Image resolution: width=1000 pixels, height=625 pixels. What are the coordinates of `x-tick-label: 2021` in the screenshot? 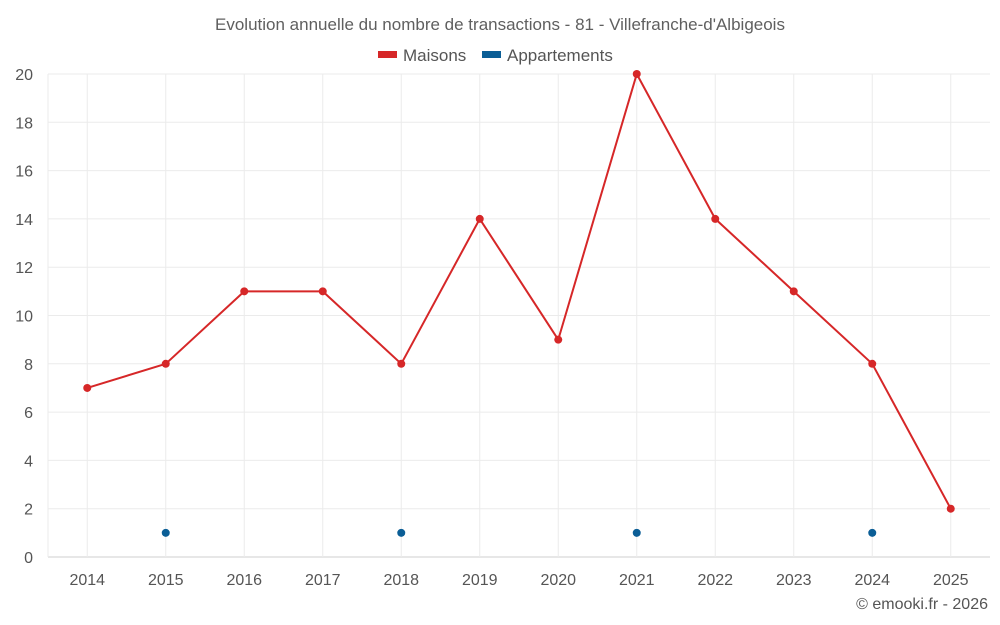 It's located at (637, 580).